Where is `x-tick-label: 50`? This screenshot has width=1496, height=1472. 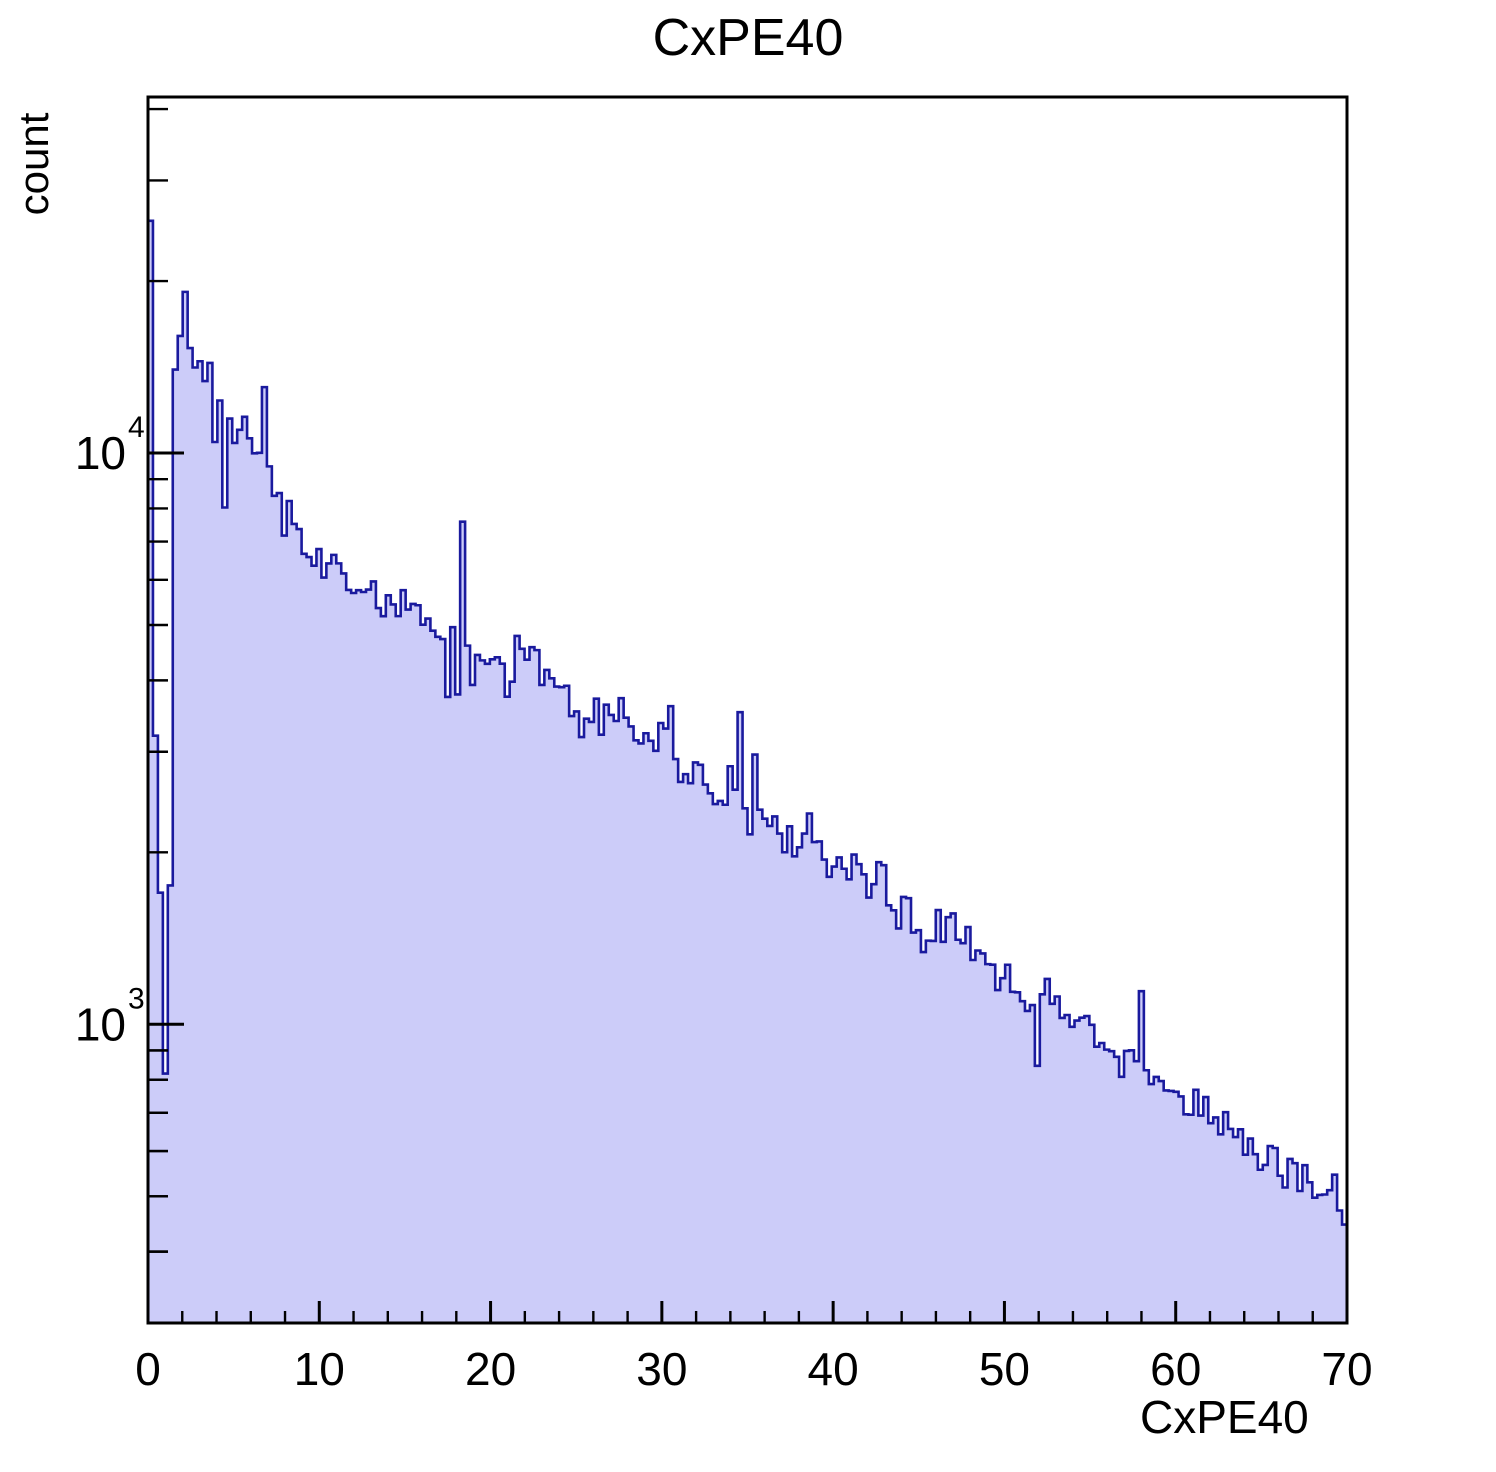
x-tick-label: 50 is located at coordinates (1004, 1369).